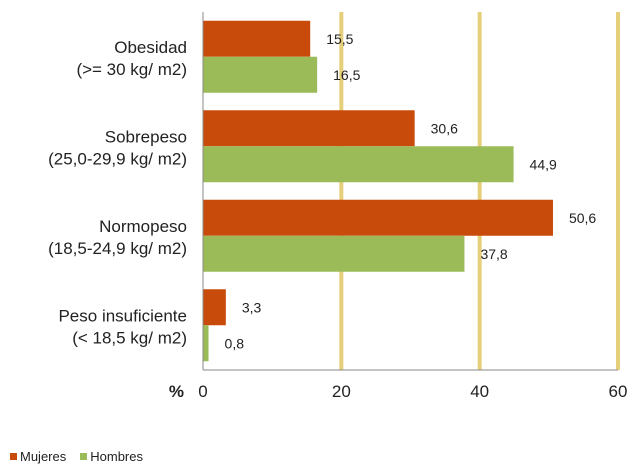  I want to click on legend-item-hombres: Hombres, so click(111, 456).